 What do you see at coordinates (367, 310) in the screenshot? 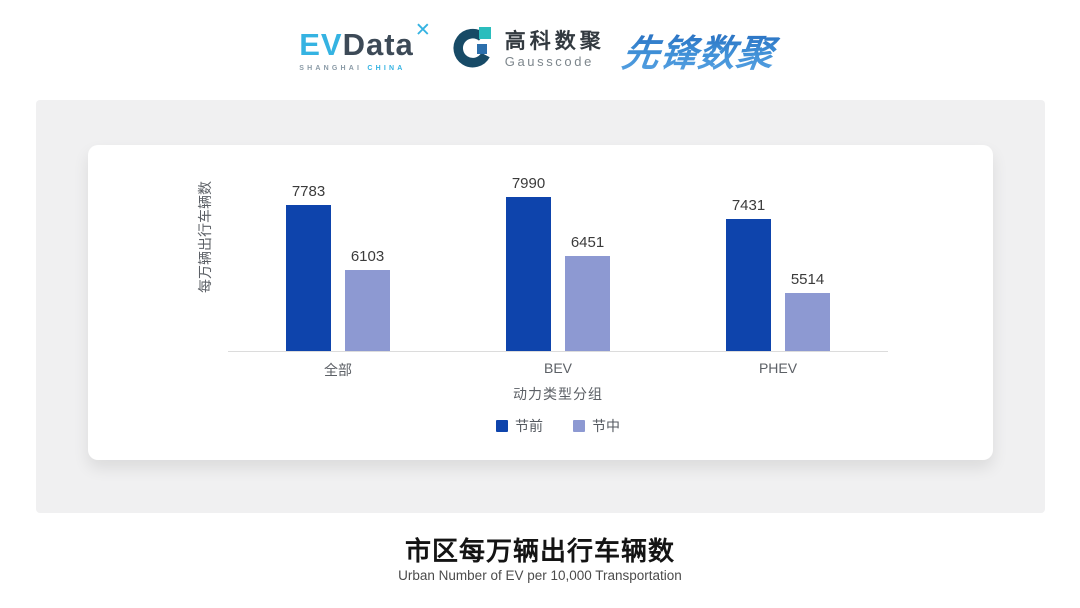
I see `bar-节中-全部` at bounding box center [367, 310].